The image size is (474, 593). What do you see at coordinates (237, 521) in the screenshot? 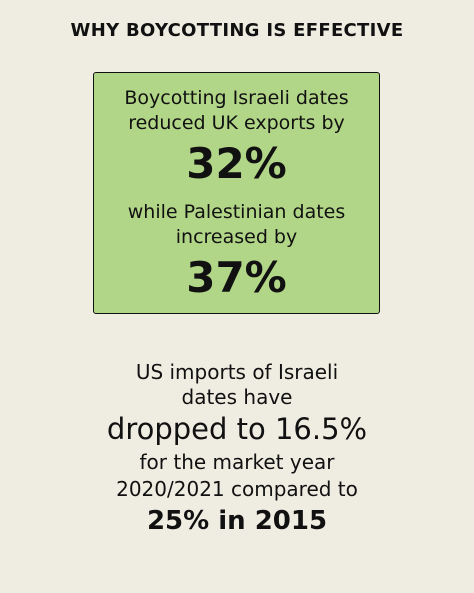
I see `us-2015-percent: 25% in 2015` at bounding box center [237, 521].